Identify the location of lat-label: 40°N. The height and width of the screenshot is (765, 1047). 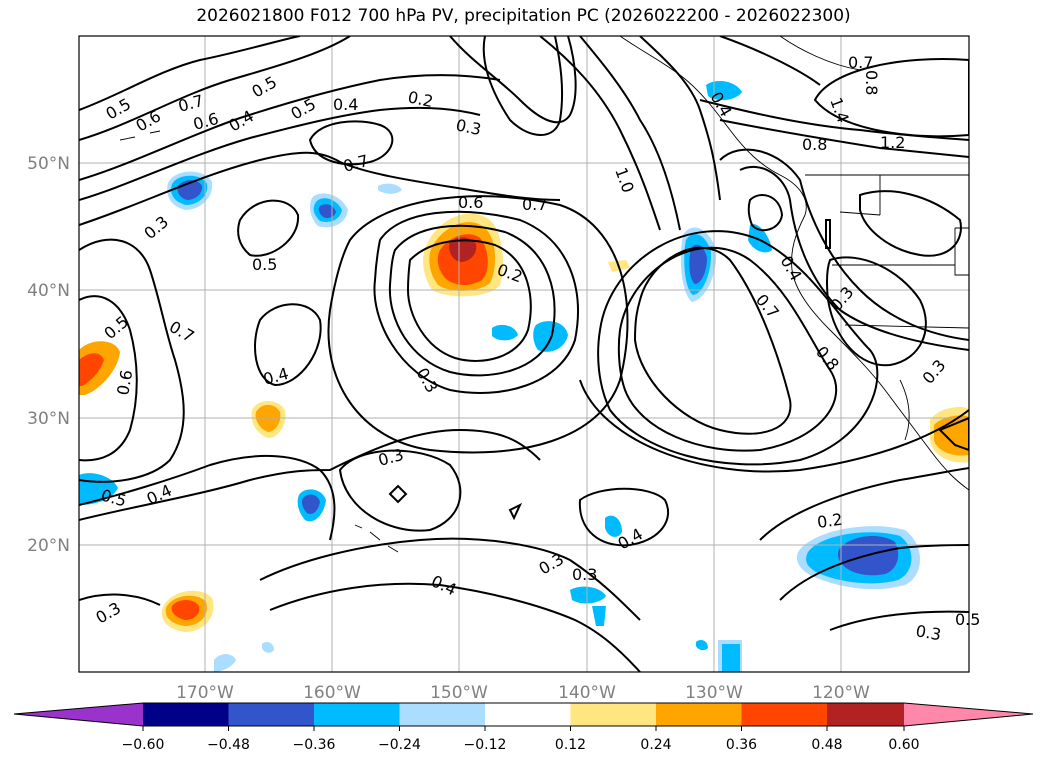
(48, 291).